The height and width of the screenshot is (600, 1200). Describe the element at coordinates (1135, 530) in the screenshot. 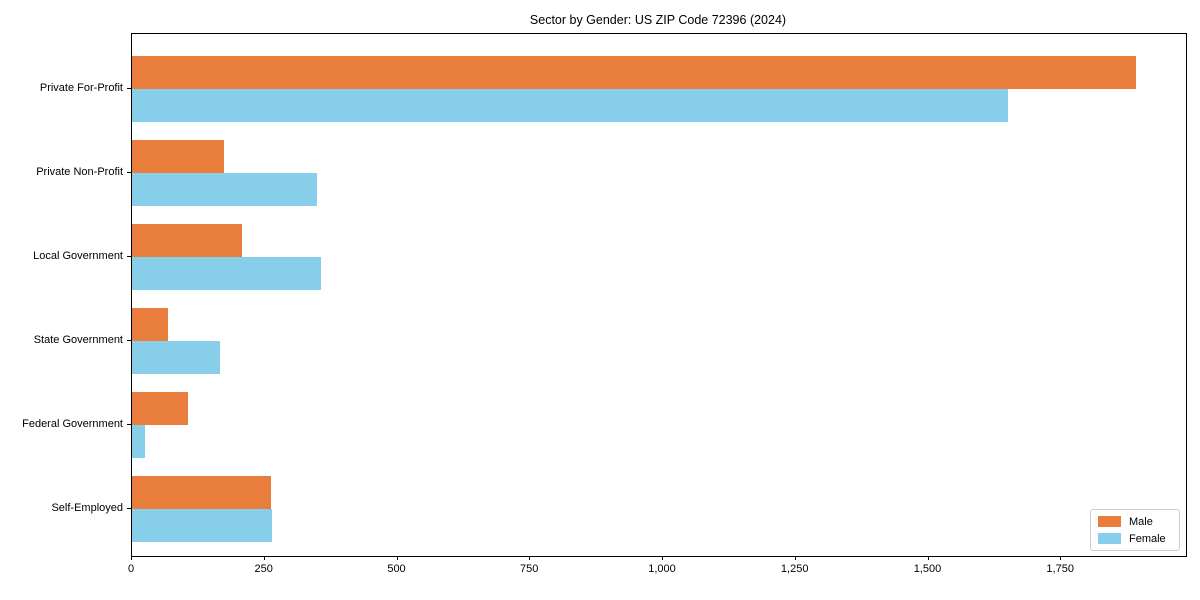

I see `legend: Male Female` at that location.